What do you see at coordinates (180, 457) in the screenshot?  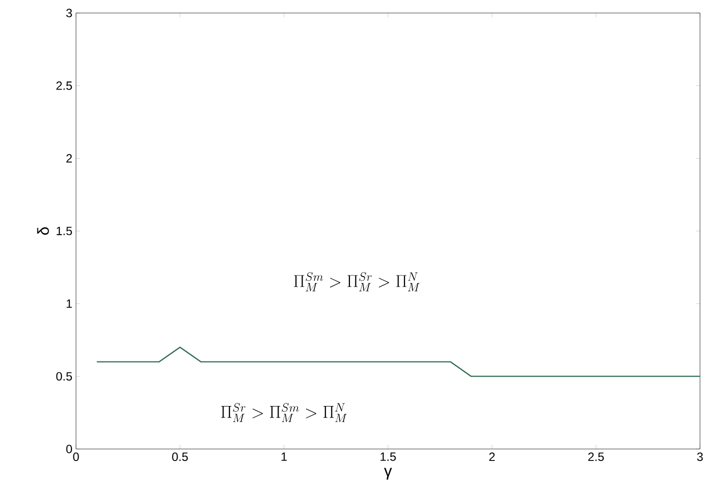 I see `x-tick-label: 0.5` at bounding box center [180, 457].